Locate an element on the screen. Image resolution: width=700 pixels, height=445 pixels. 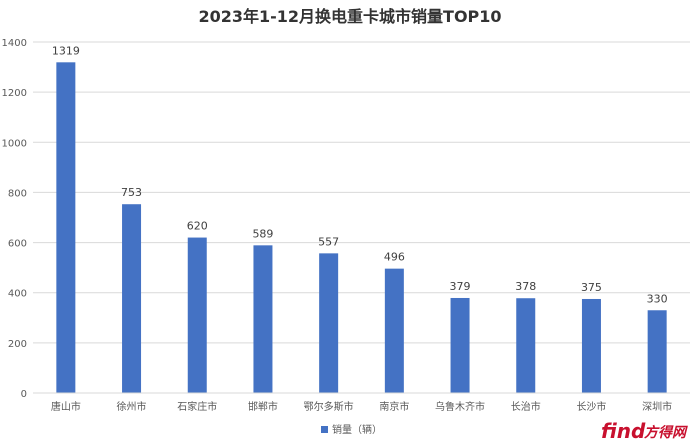
y-tick-label: 1400 is located at coordinates (14, 43).